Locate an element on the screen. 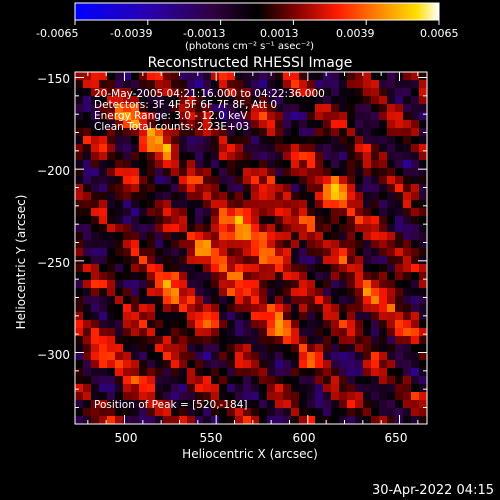  colorbar-gradient is located at coordinates (257, 11).